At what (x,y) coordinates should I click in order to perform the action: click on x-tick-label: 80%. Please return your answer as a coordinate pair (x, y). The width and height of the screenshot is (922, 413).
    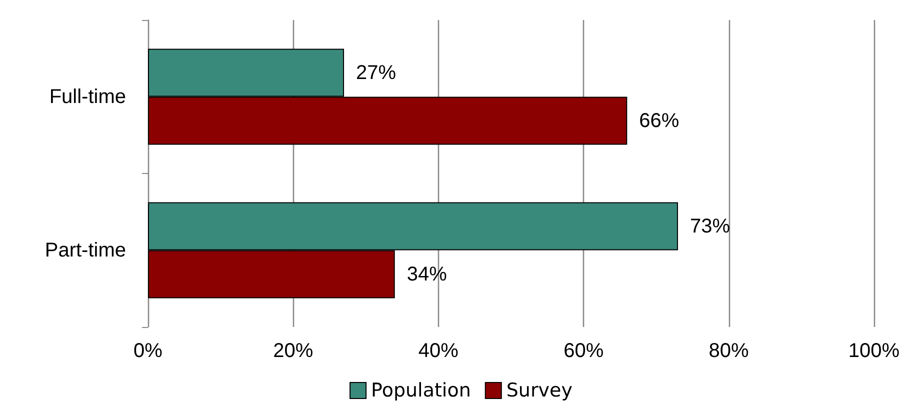
    Looking at the image, I should click on (729, 351).